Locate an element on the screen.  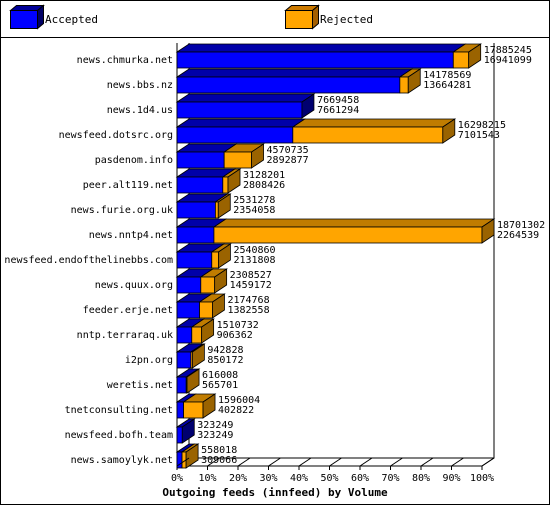
value-label-accepted: 402822 is located at coordinates (236, 410).